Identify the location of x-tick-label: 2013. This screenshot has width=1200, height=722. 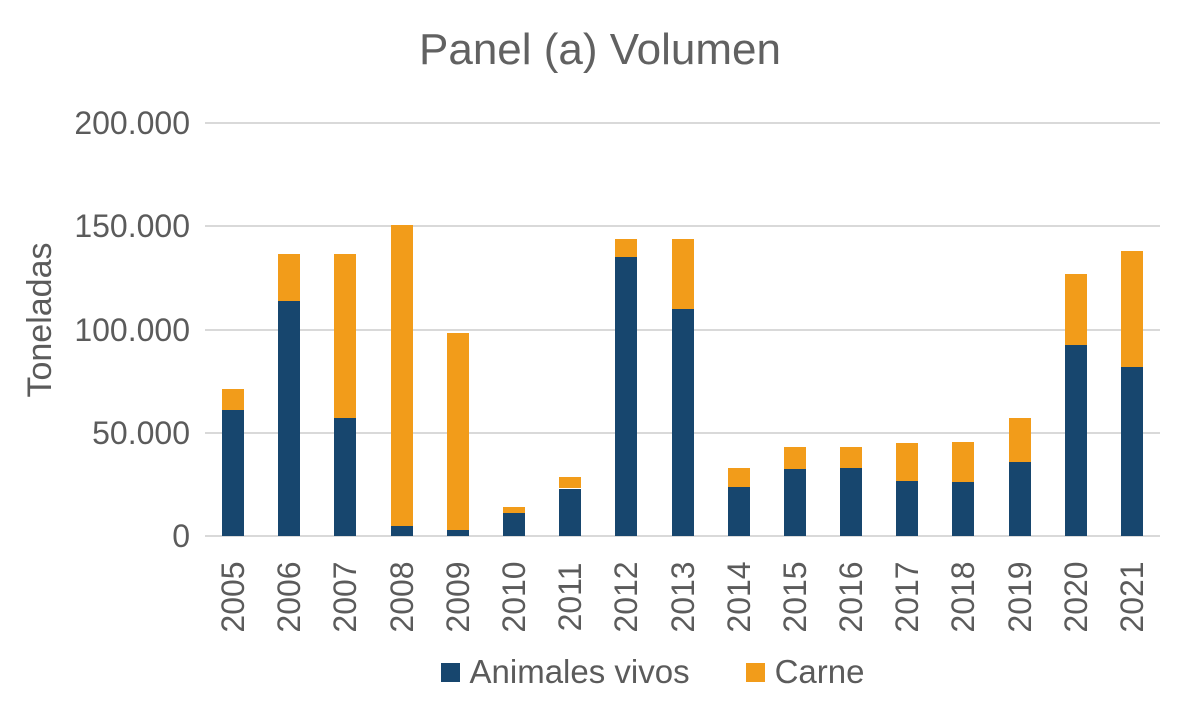
(682, 597).